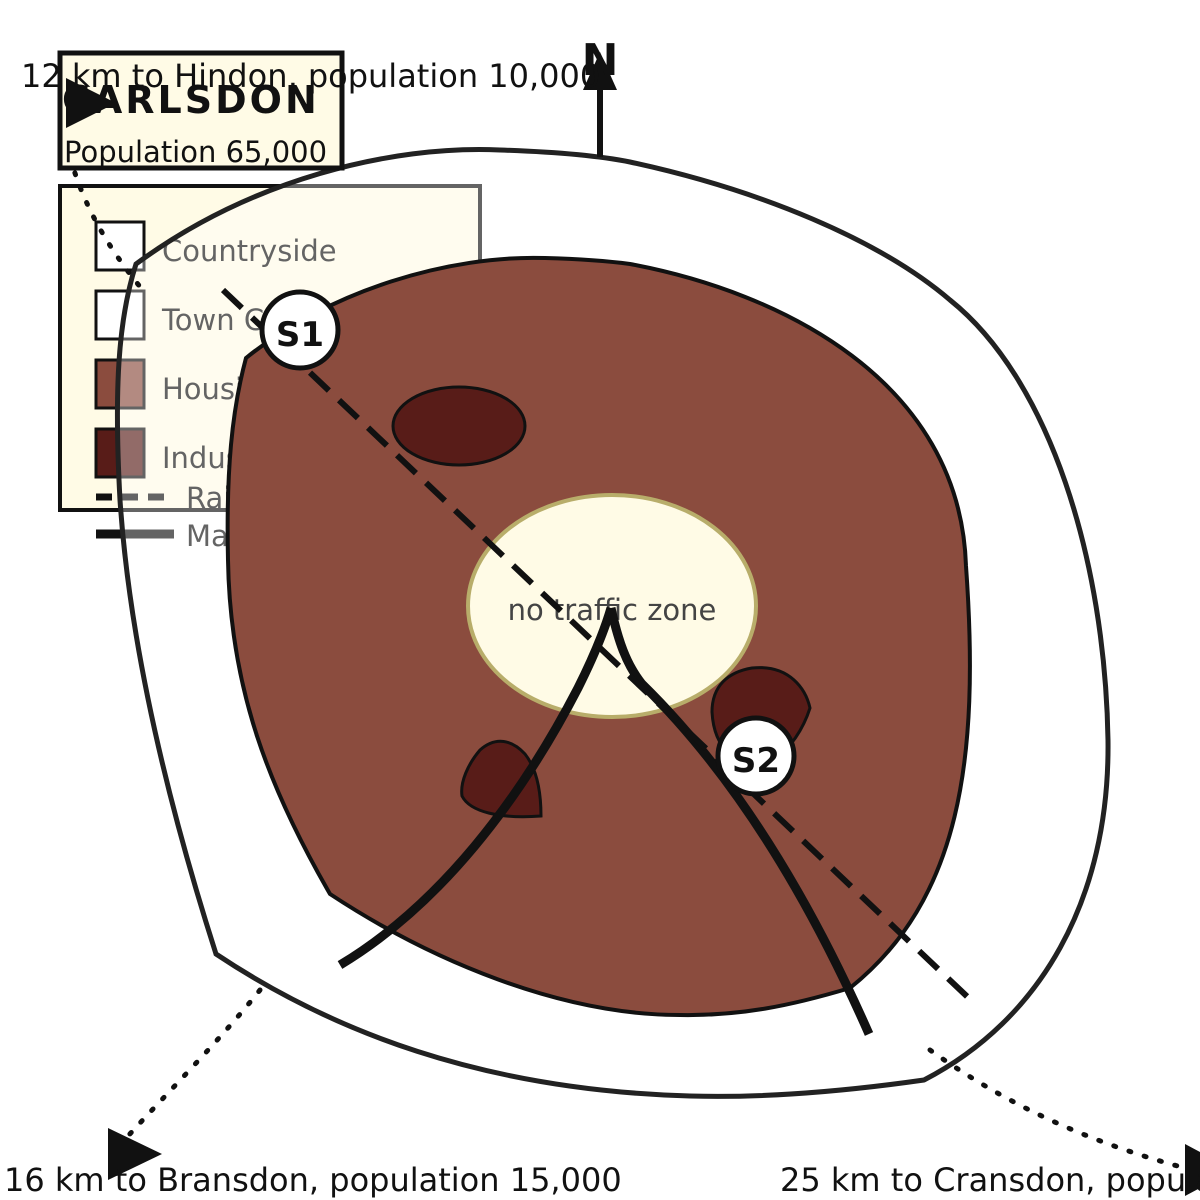 This screenshot has height=1200, width=1200. Describe the element at coordinates (459, 426) in the screenshot. I see `industry-area-north` at that location.